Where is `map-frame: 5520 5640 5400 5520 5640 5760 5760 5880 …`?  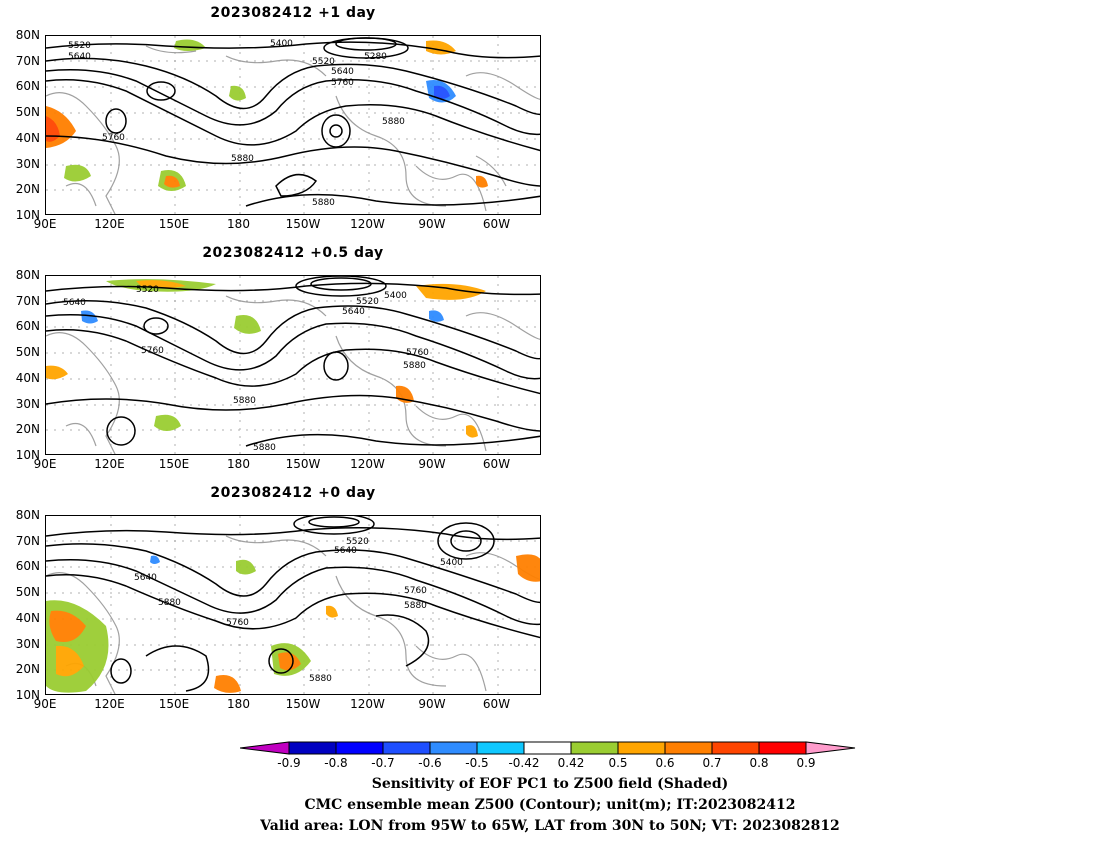
map-frame: 5520 5640 5400 5520 5640 5760 5760 5880 … is located at coordinates (293, 365).